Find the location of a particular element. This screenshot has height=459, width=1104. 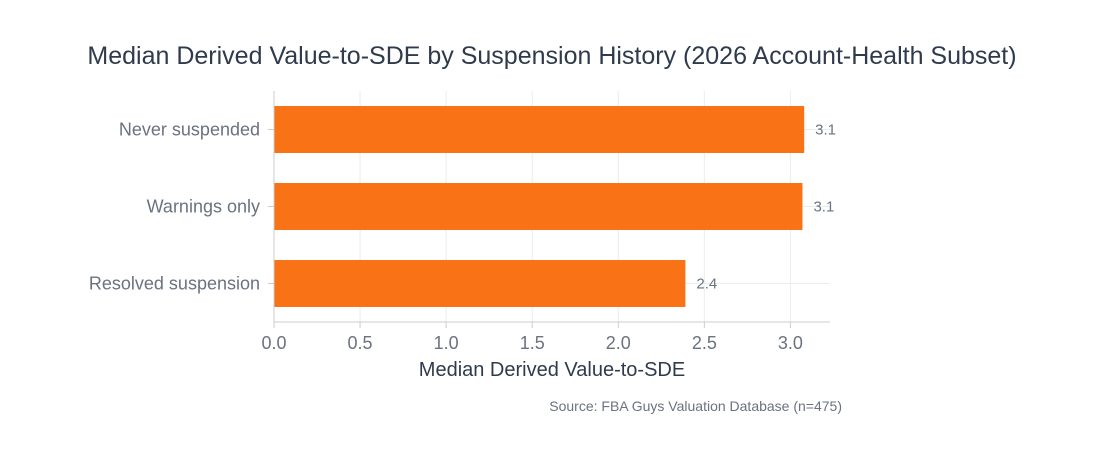

x-tick-label: 1.5 is located at coordinates (532, 343).